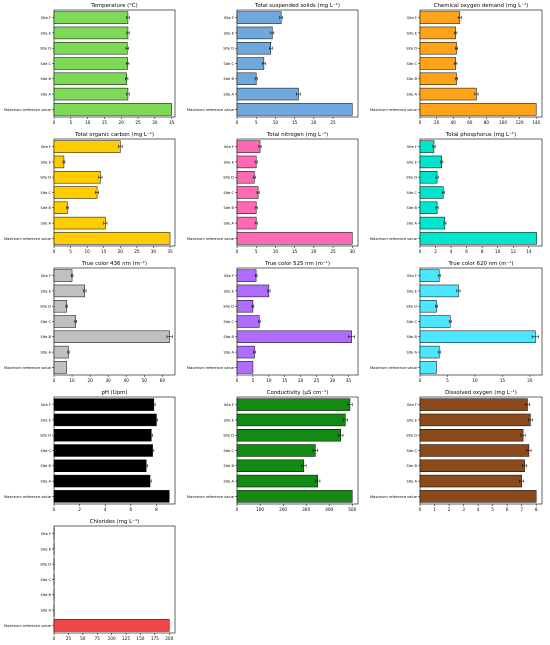 Image resolution: width=550 pixels, height=645 pixels. I want to click on x-tick-label: 35, so click(170, 251).